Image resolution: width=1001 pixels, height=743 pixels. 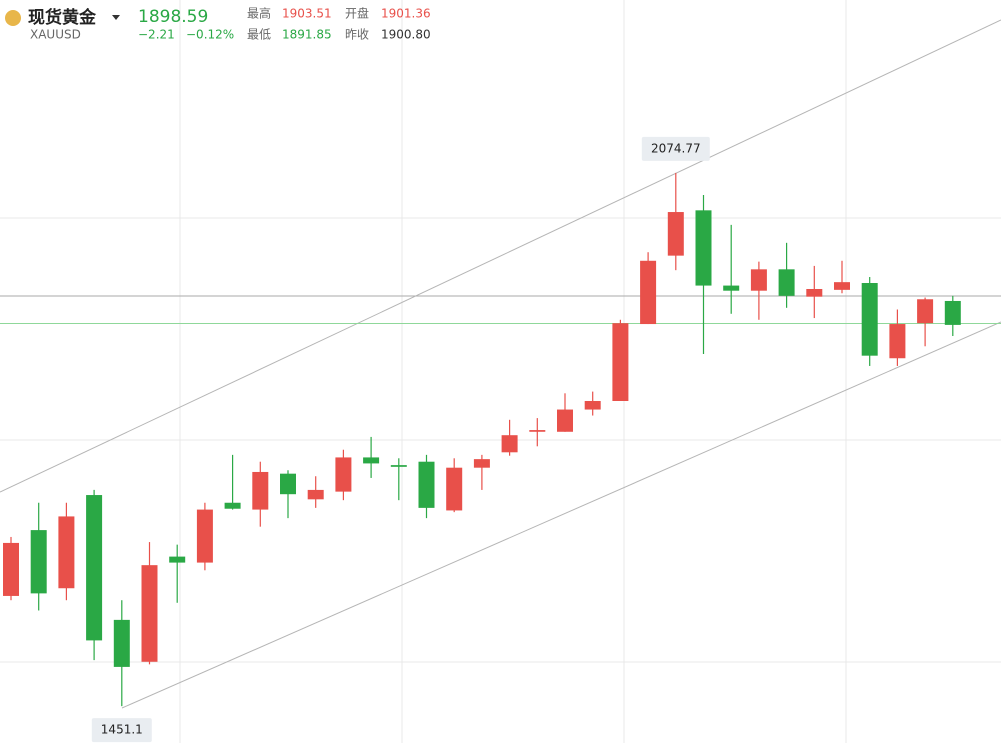 What do you see at coordinates (62, 17) in the screenshot?
I see `instrument-name: 现货黄金` at bounding box center [62, 17].